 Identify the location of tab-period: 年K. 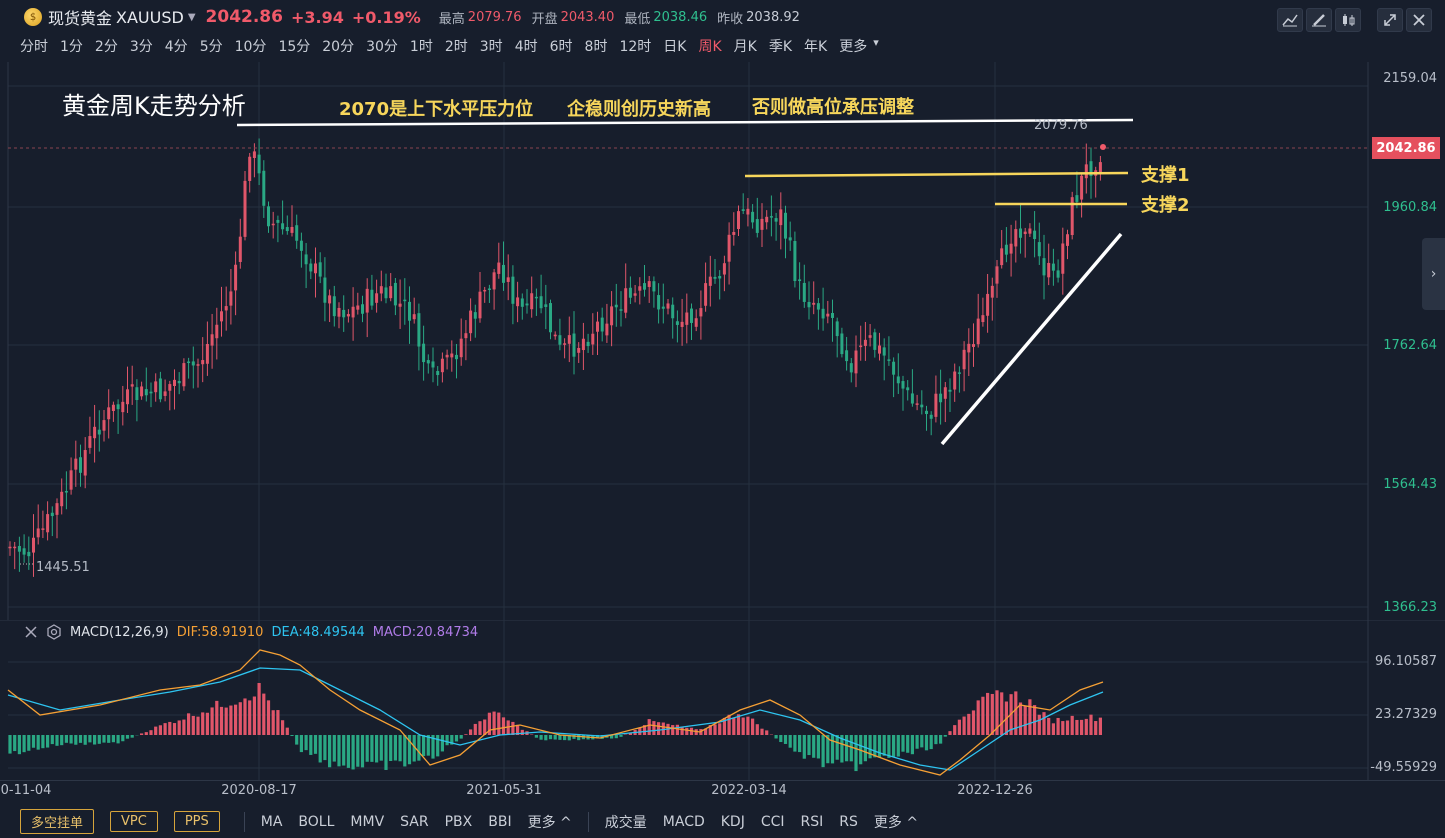
(816, 47).